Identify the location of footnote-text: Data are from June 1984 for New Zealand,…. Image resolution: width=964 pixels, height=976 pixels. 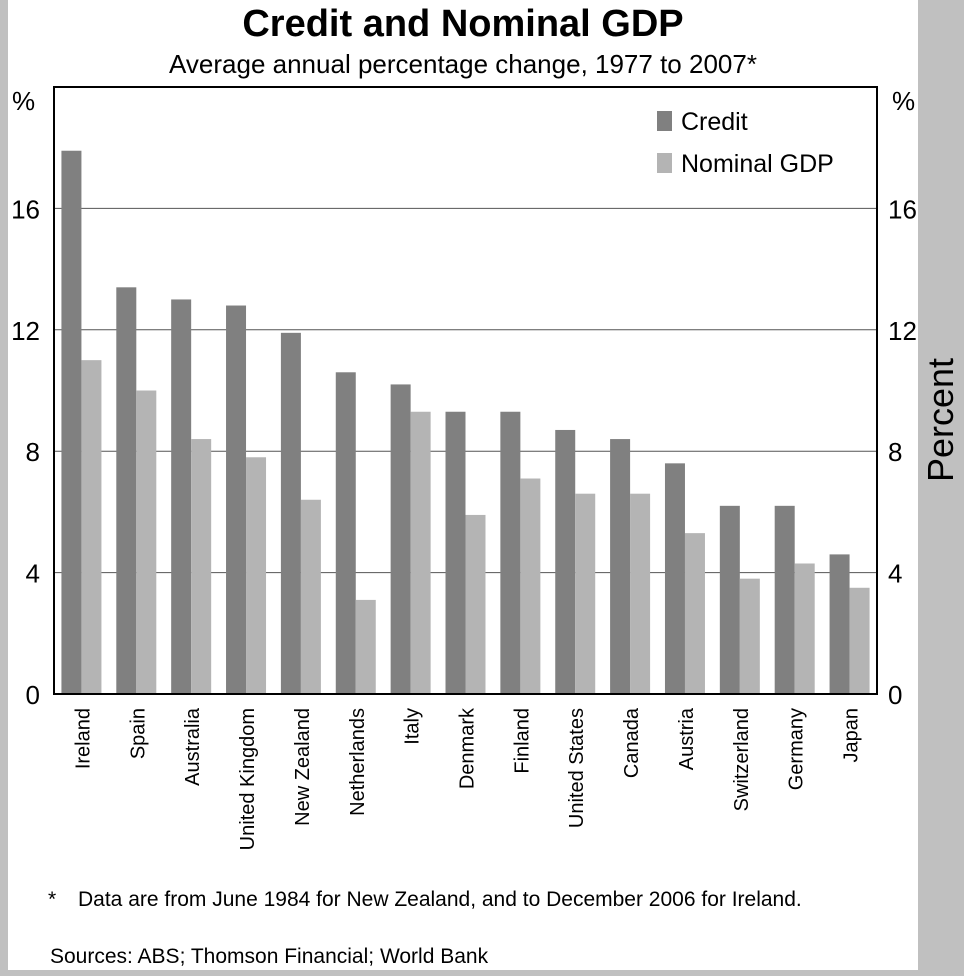
(440, 899).